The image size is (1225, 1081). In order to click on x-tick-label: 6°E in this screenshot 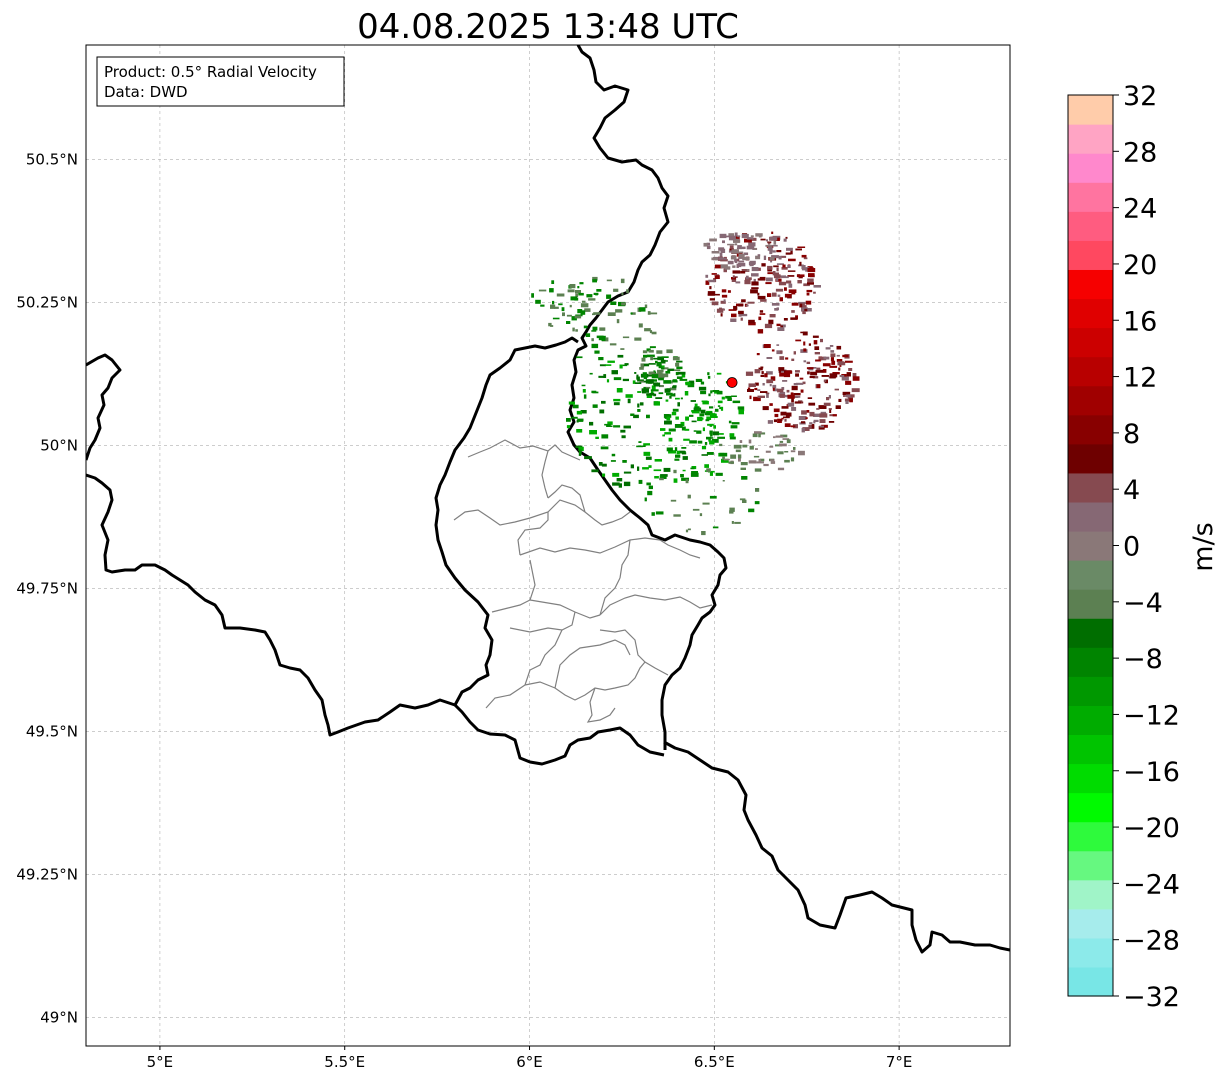, I will do `click(529, 1062)`.